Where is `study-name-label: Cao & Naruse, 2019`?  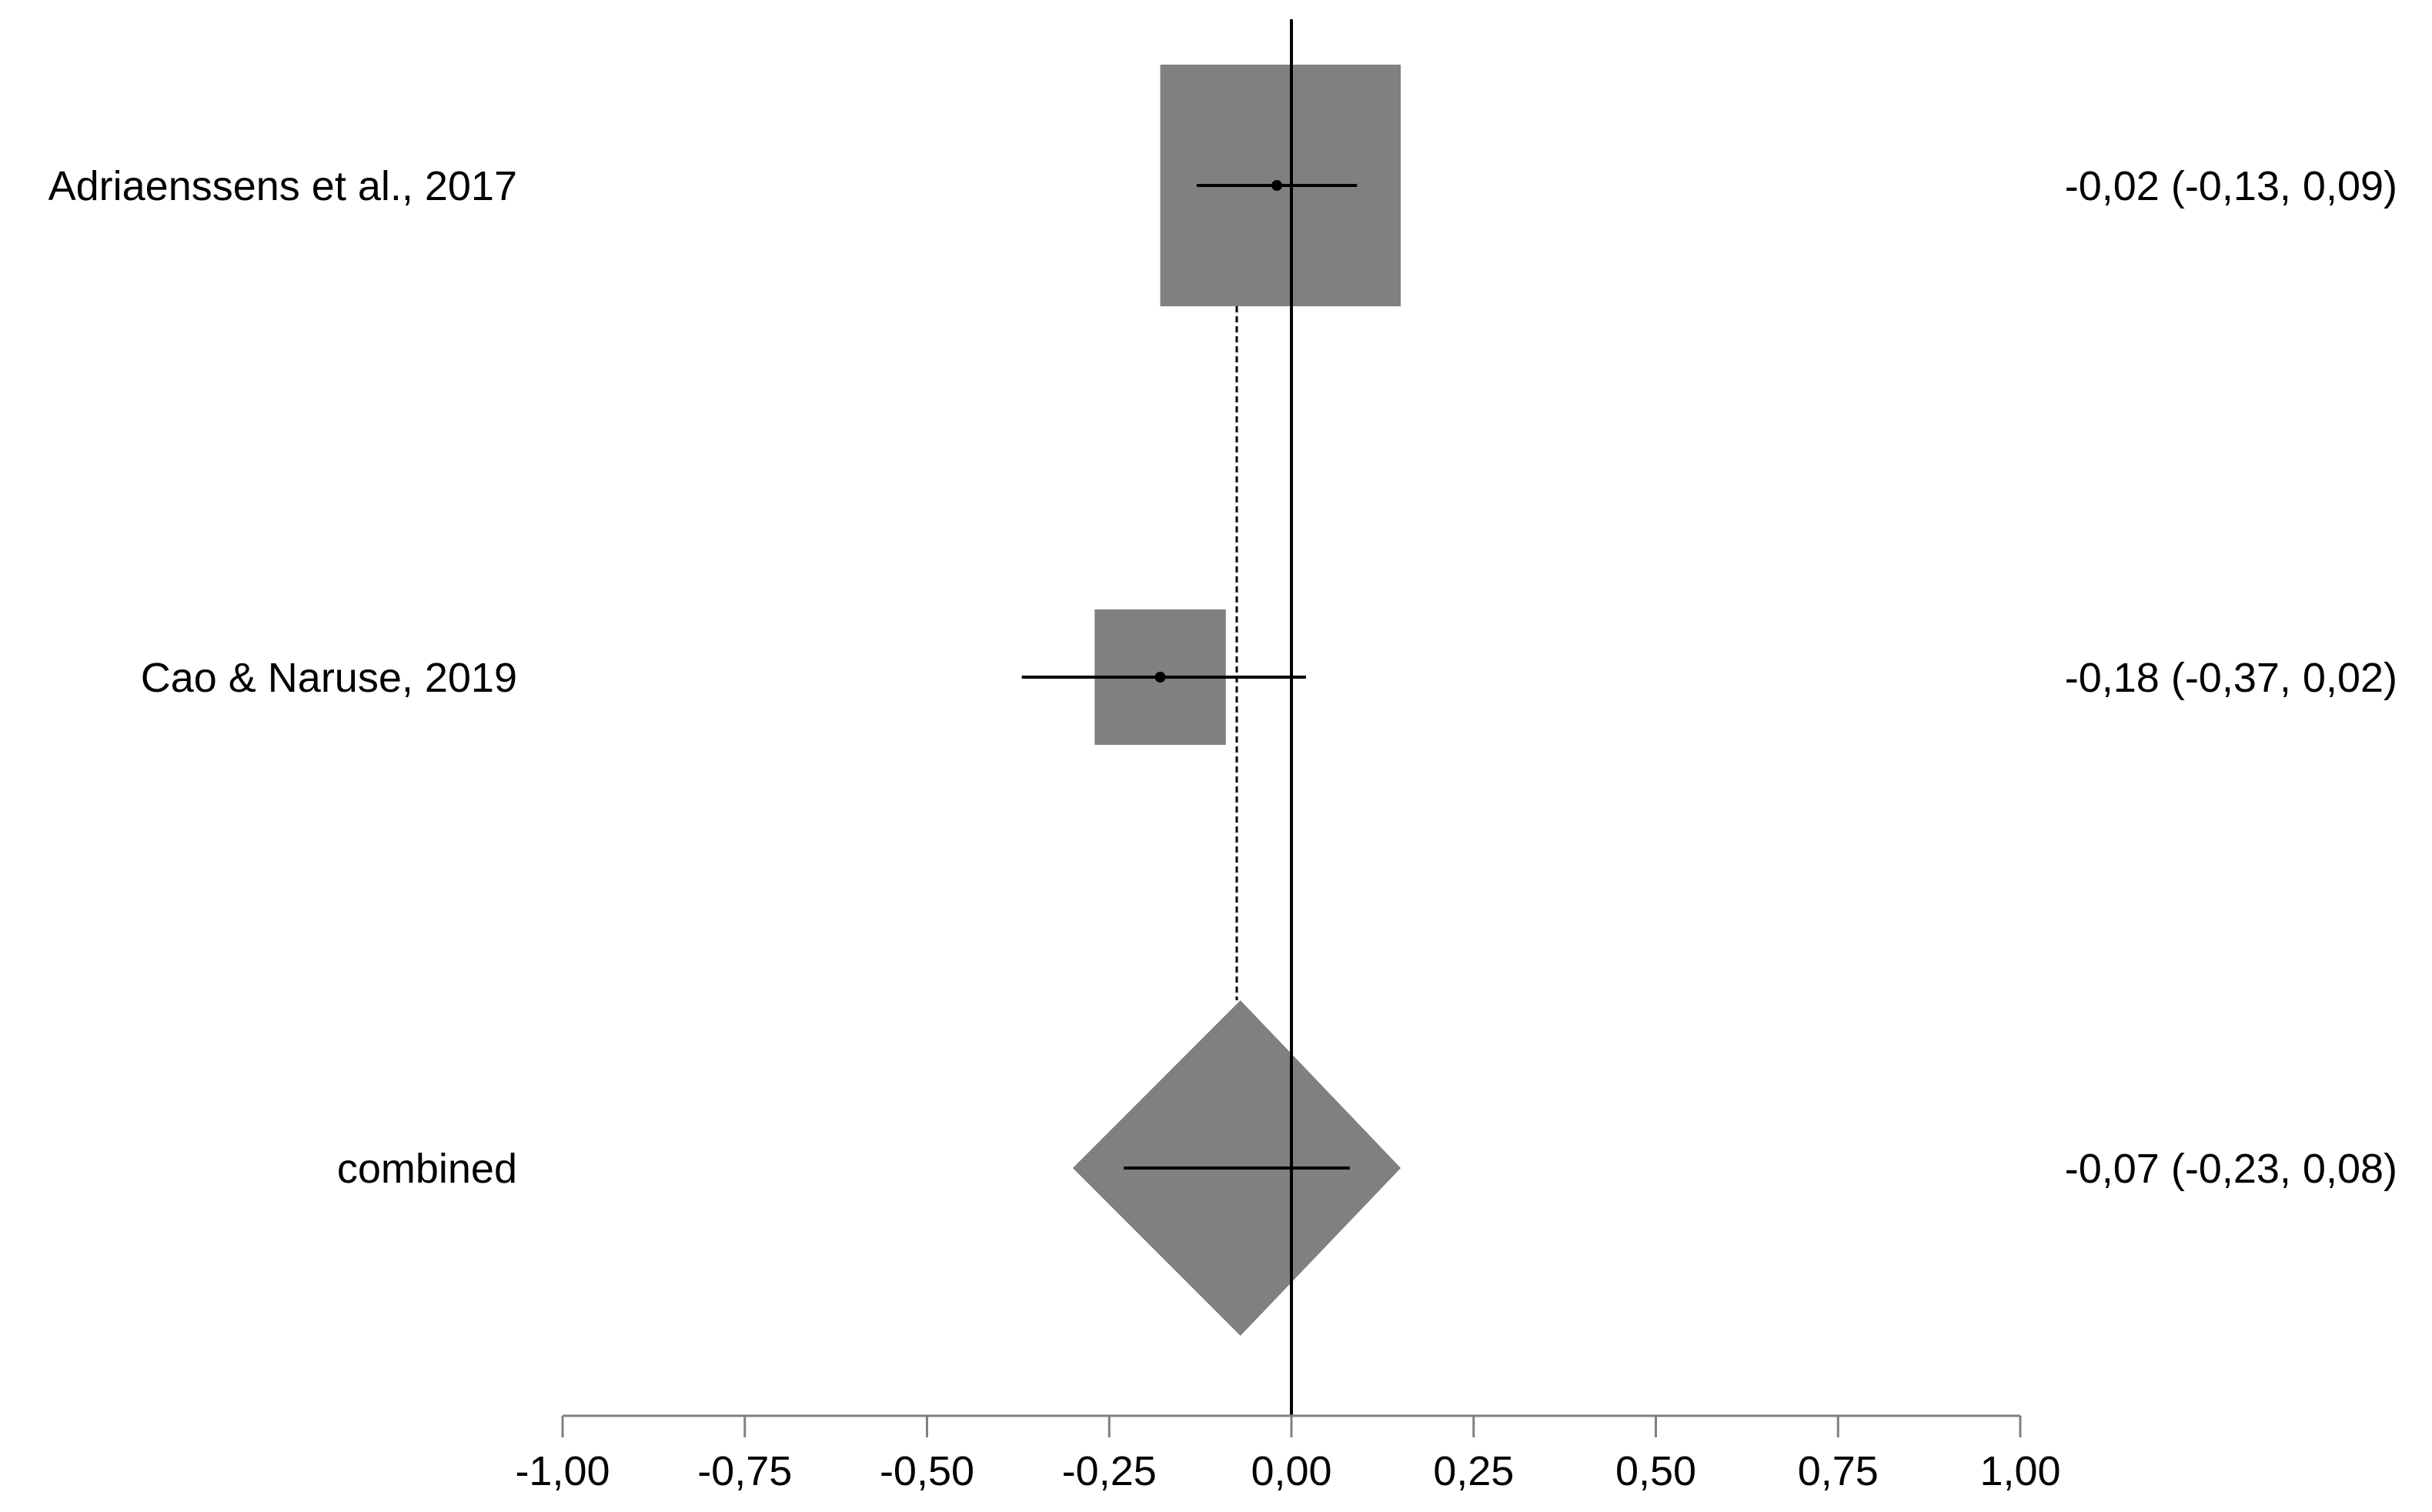
study-name-label: Cao & Naruse, 2019 is located at coordinates (329, 678).